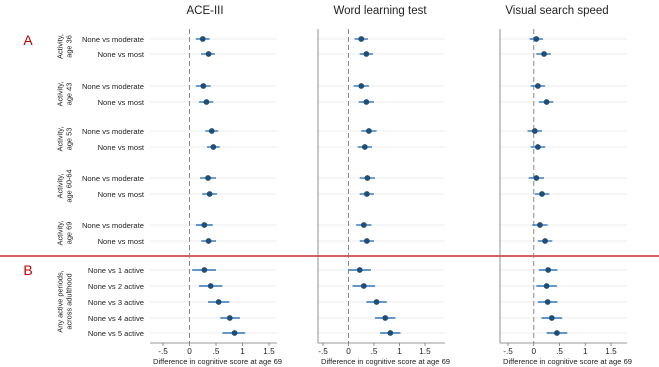 Image resolution: width=659 pixels, height=367 pixels. I want to click on group-label-line: age 69, so click(69, 233).